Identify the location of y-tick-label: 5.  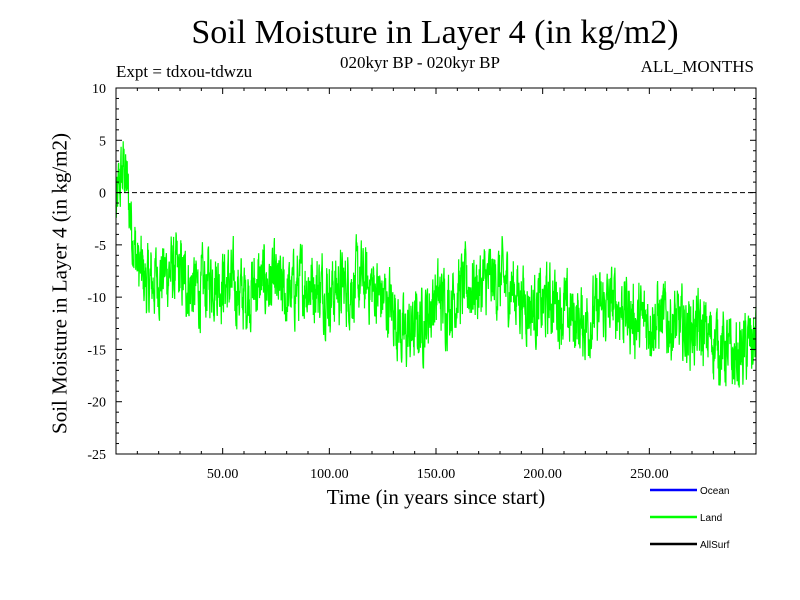
(102, 141).